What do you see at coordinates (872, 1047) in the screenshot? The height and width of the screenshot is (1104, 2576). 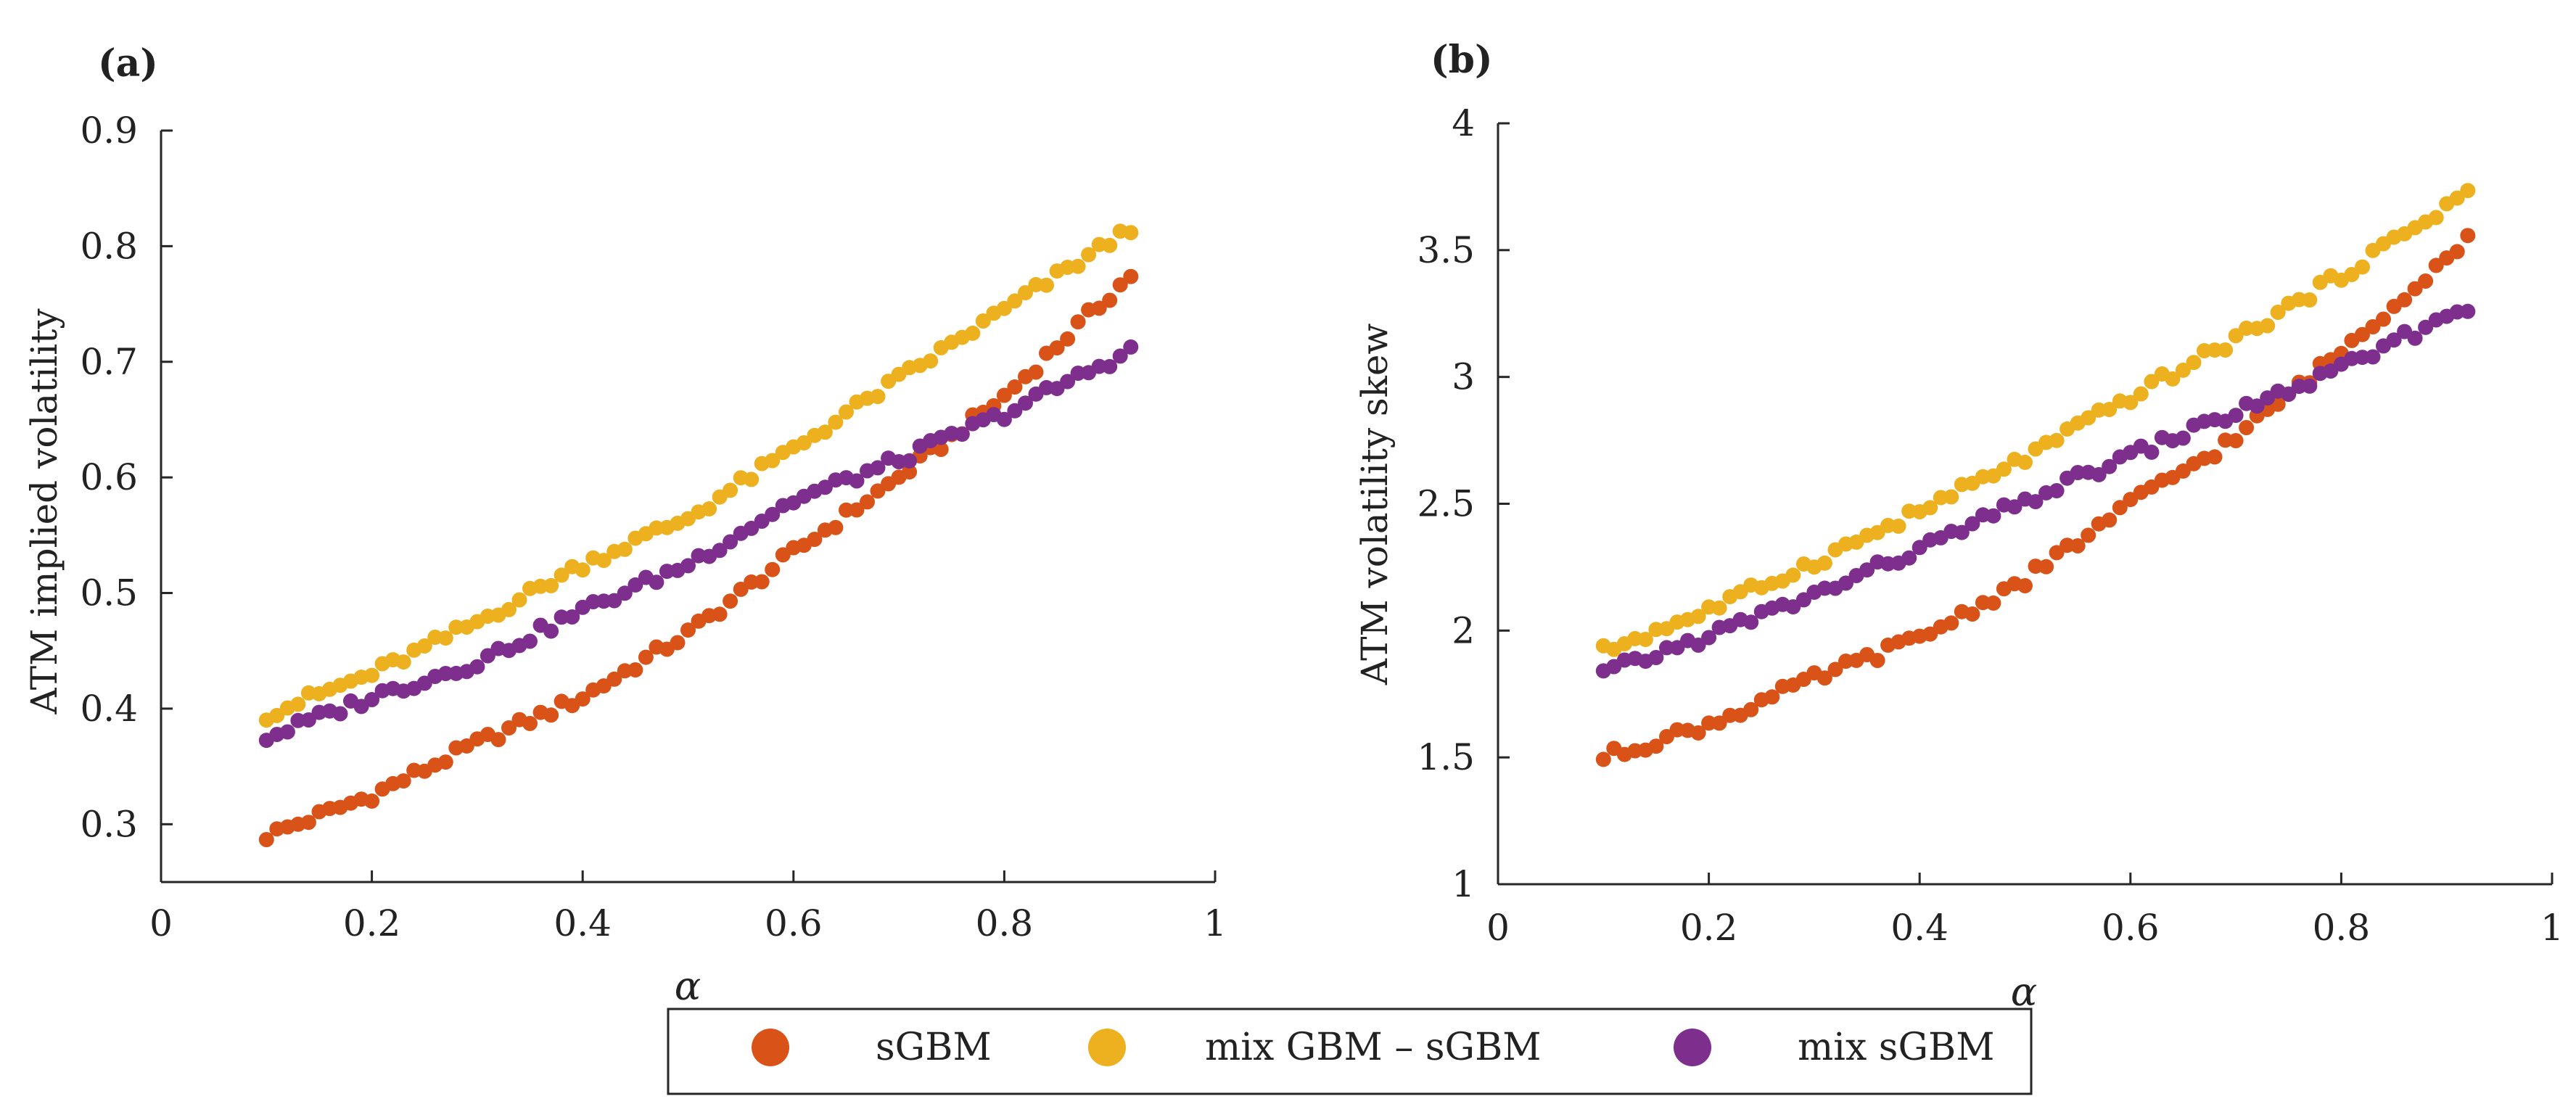 I see `legend-item-sgbm: sGBM` at bounding box center [872, 1047].